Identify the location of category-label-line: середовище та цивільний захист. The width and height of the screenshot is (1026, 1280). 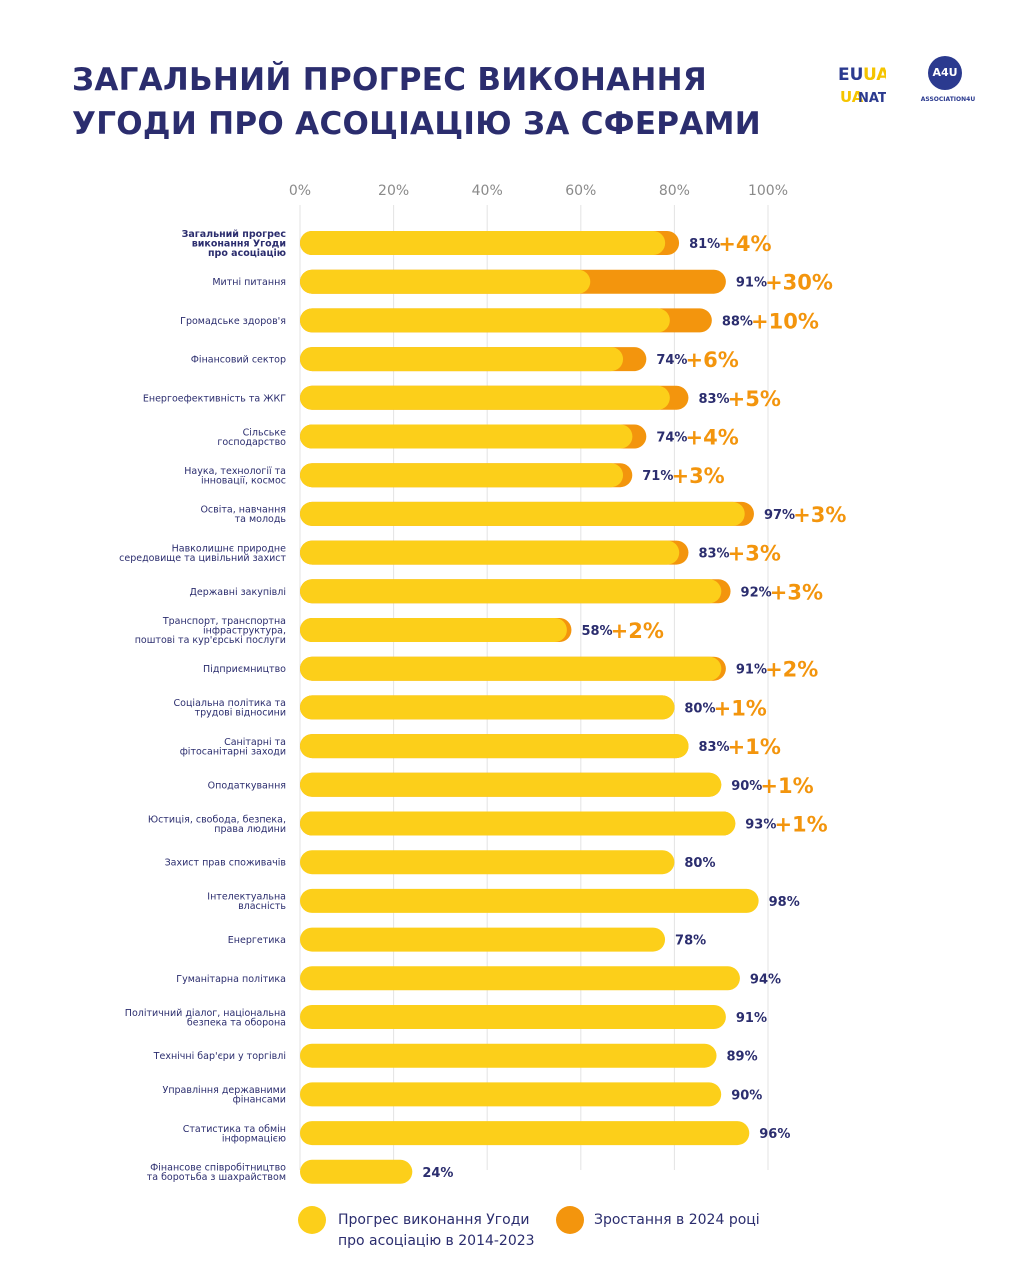
(202, 558).